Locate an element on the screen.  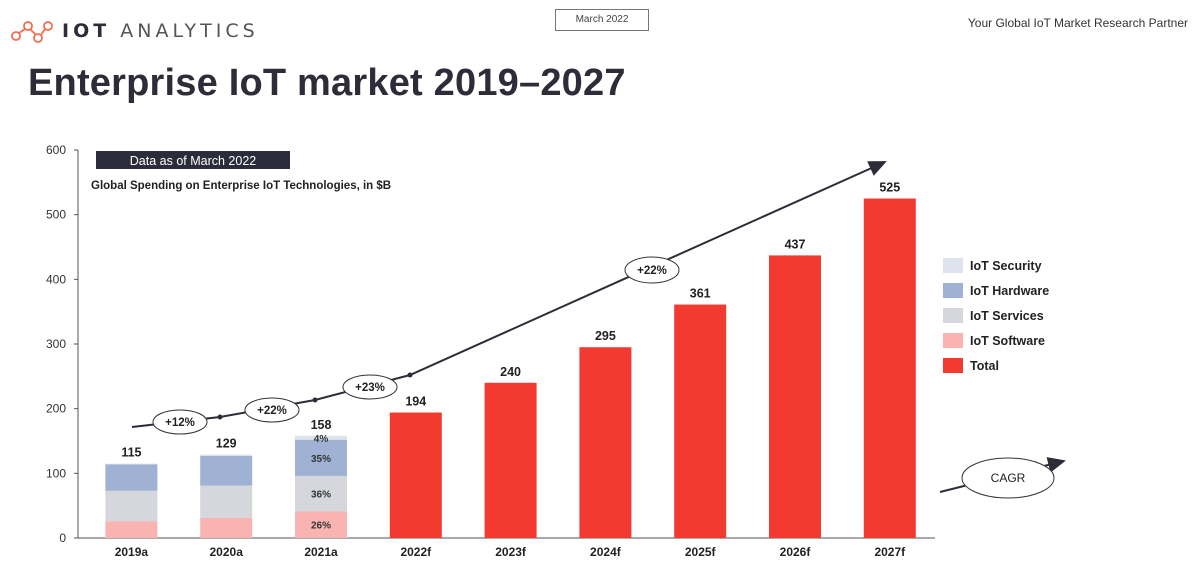
cagr-oval: CAGR is located at coordinates (1008, 478).